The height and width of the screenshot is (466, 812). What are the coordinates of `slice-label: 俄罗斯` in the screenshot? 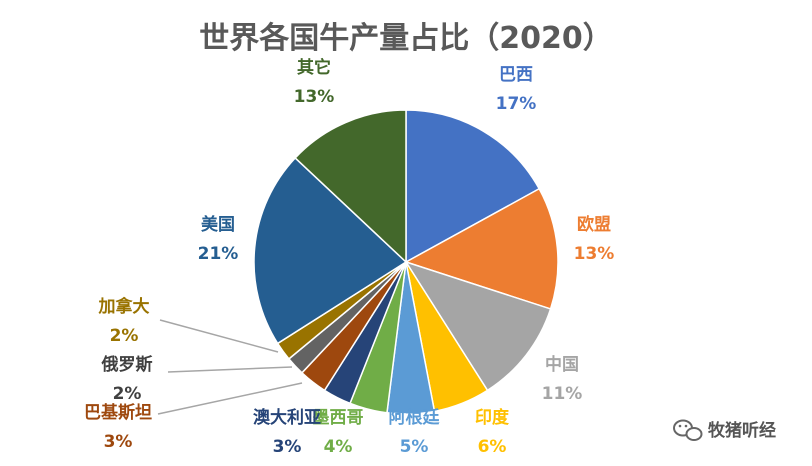 It's located at (127, 364).